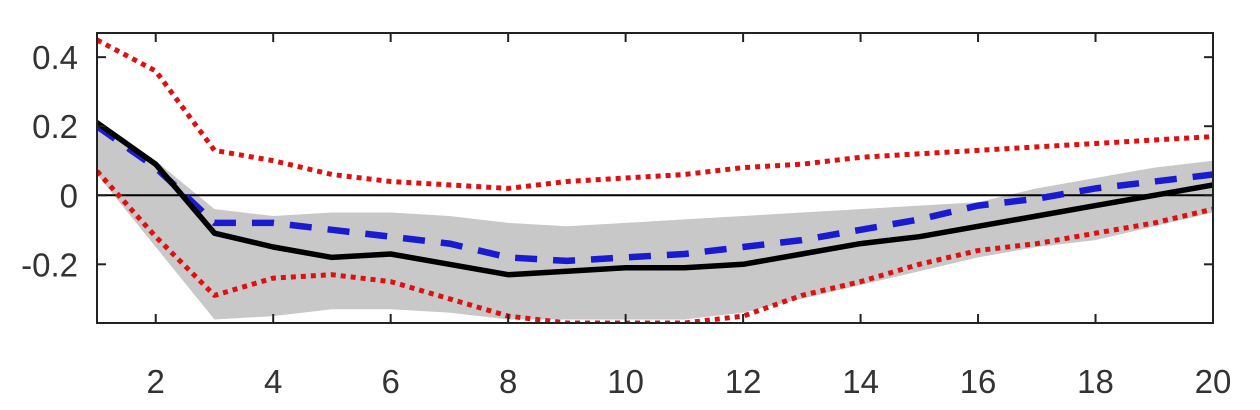 This screenshot has height=410, width=1260. Describe the element at coordinates (743, 381) in the screenshot. I see `x-tick-label: 12` at that location.